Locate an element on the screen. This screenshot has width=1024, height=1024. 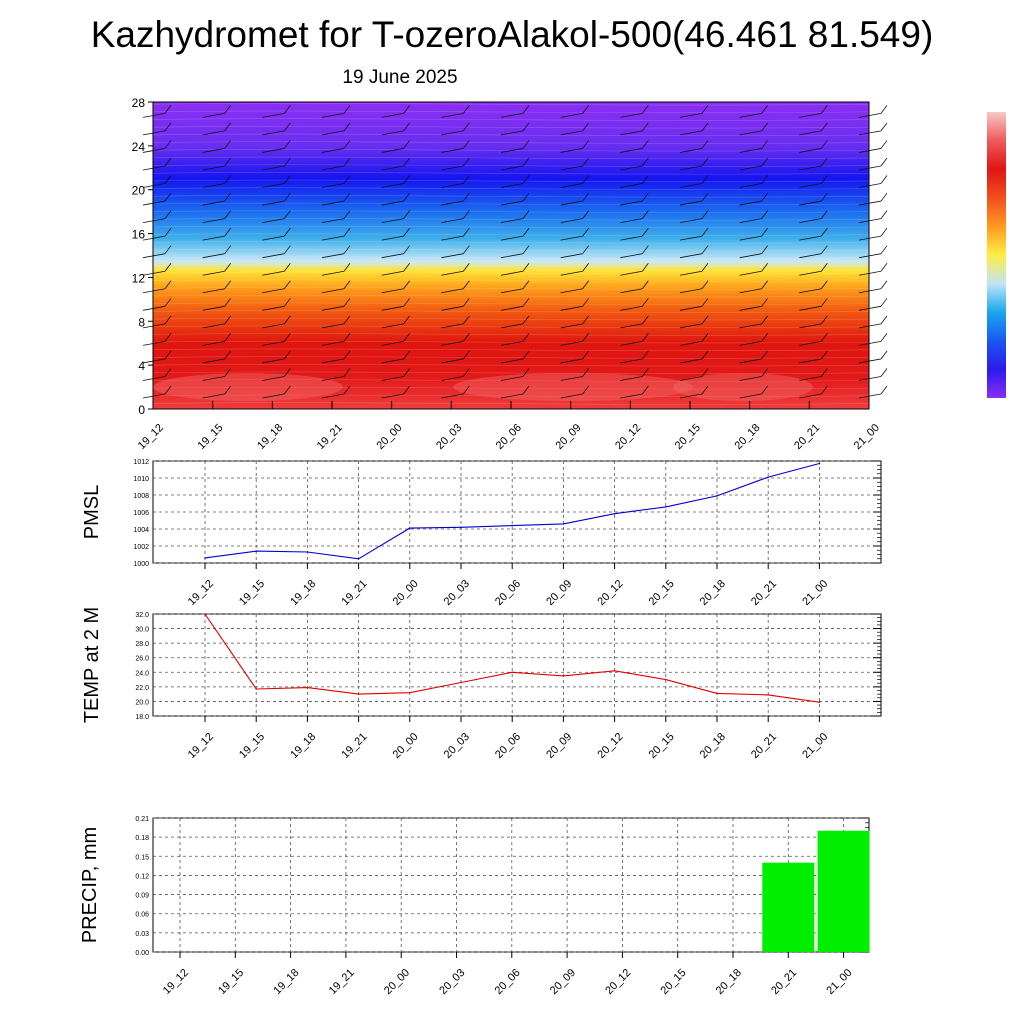
temp-x-tick-label: 19_15 is located at coordinates (252, 746).